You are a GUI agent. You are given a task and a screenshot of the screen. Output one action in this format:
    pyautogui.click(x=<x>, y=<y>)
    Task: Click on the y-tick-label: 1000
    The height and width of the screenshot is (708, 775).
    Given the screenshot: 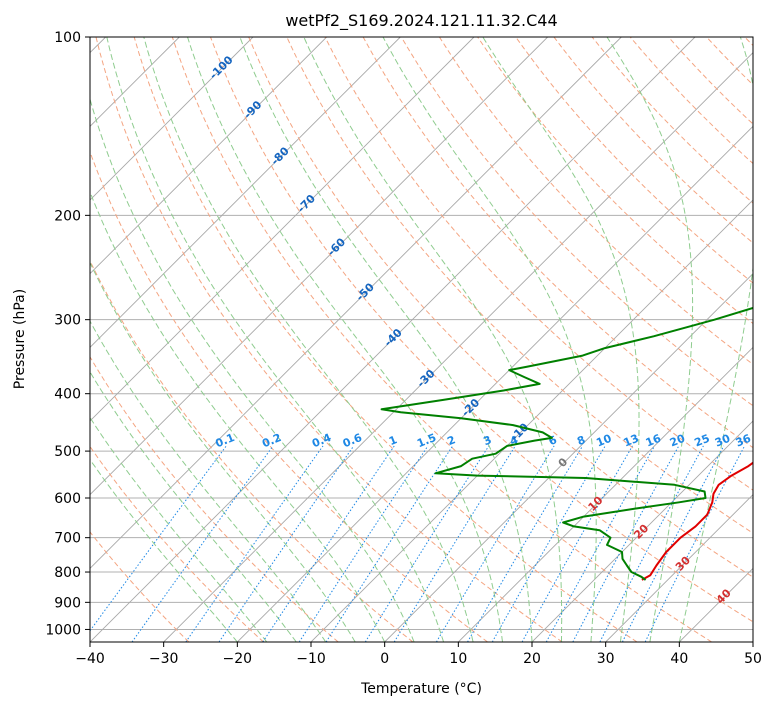 What is the action you would take?
    pyautogui.click(x=63, y=630)
    